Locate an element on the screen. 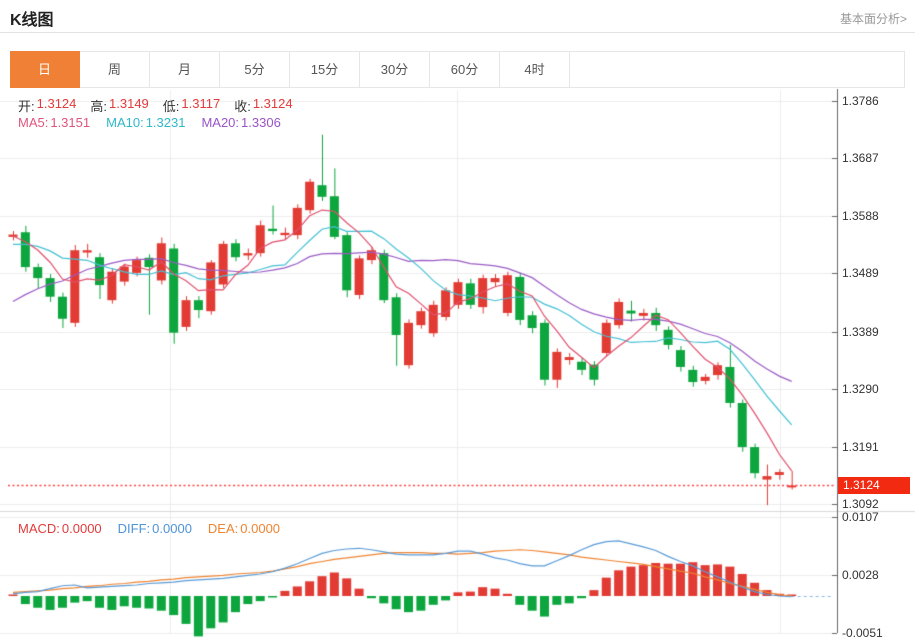 The image size is (915, 644). tab-30min: 30分 is located at coordinates (395, 69).